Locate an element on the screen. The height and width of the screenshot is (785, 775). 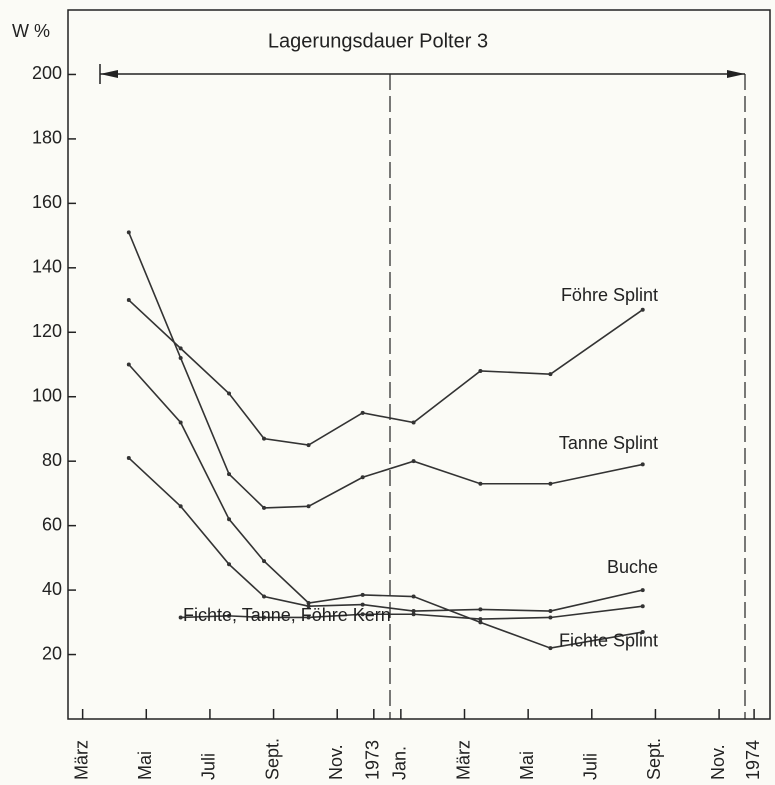
chart-title: Lagerungsdauer Polter 3 is located at coordinates (378, 41).